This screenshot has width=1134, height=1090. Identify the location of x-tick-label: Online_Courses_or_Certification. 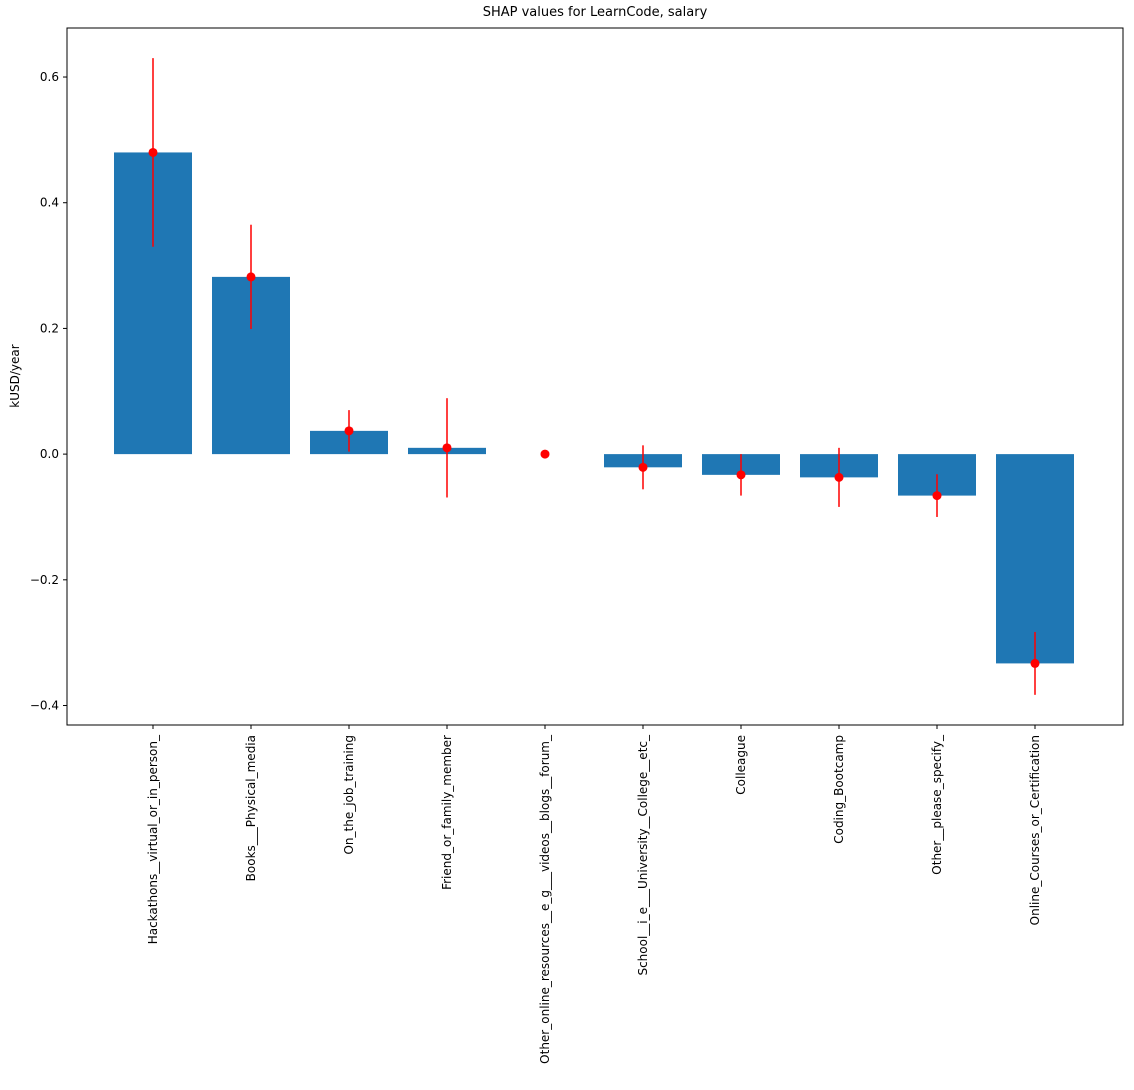
(1035, 830).